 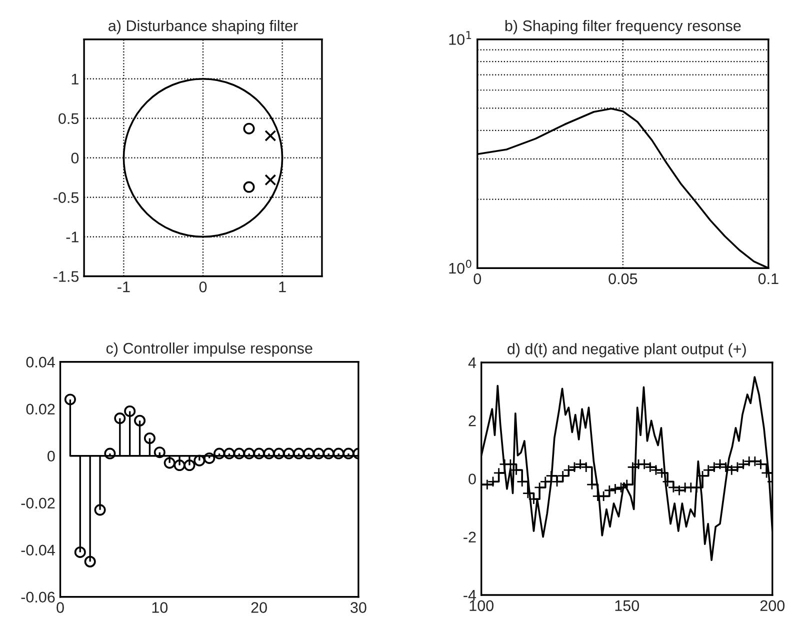 What do you see at coordinates (627, 606) in the screenshot?
I see `x-tick-label: 150` at bounding box center [627, 606].